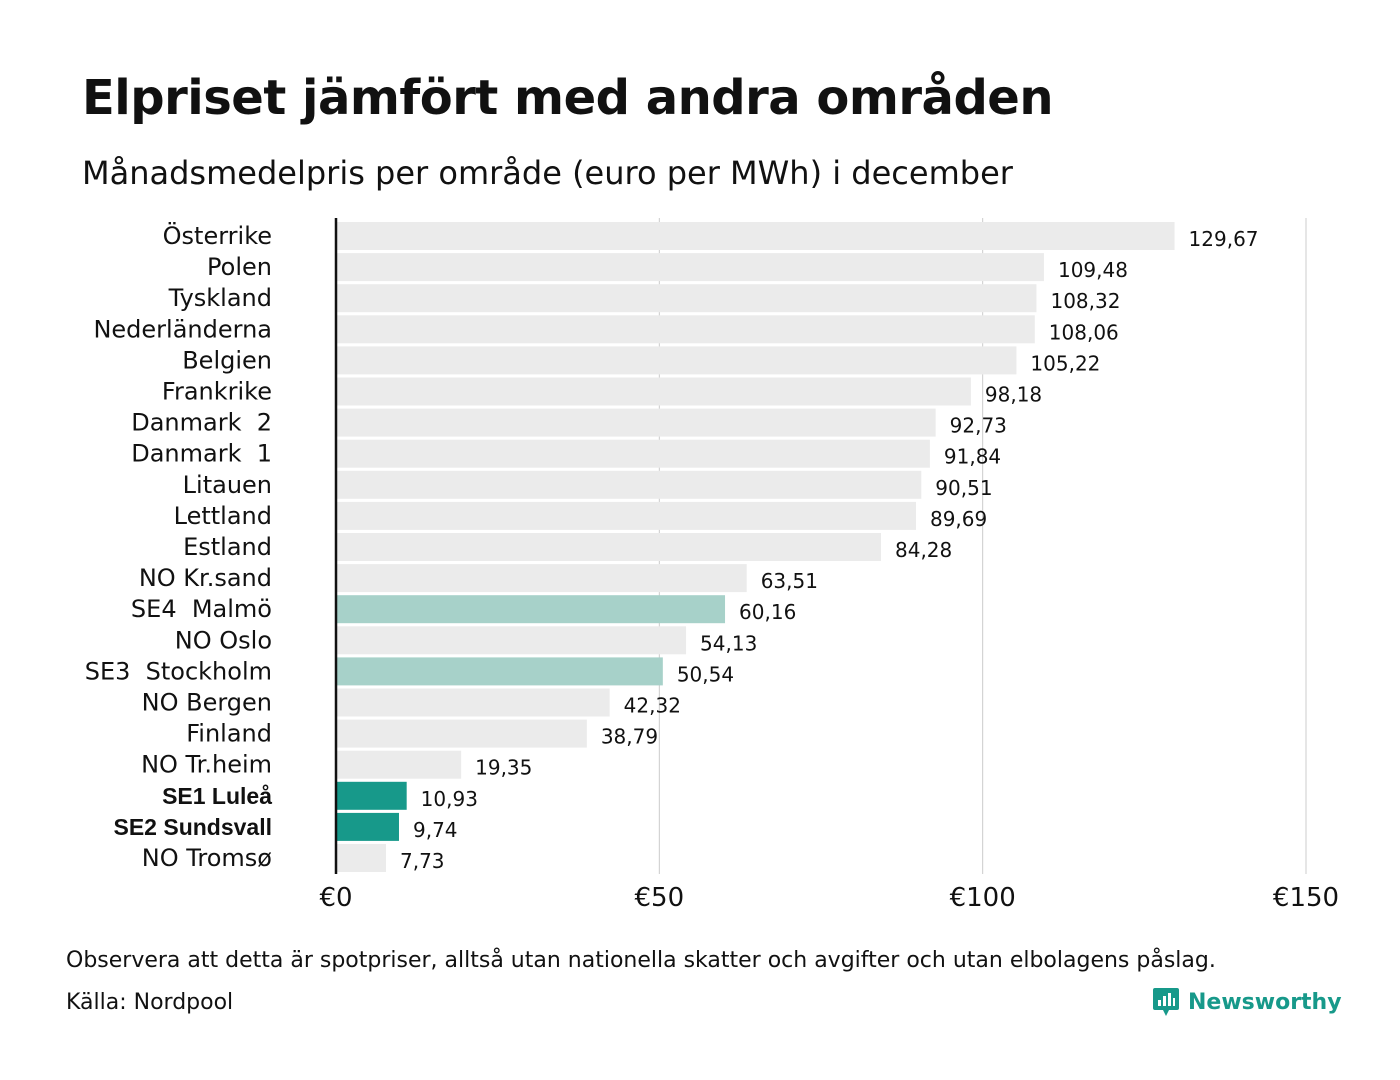 Image resolution: width=1400 pixels, height=1080 pixels. I want to click on value-label: 105,22, so click(1065, 363).